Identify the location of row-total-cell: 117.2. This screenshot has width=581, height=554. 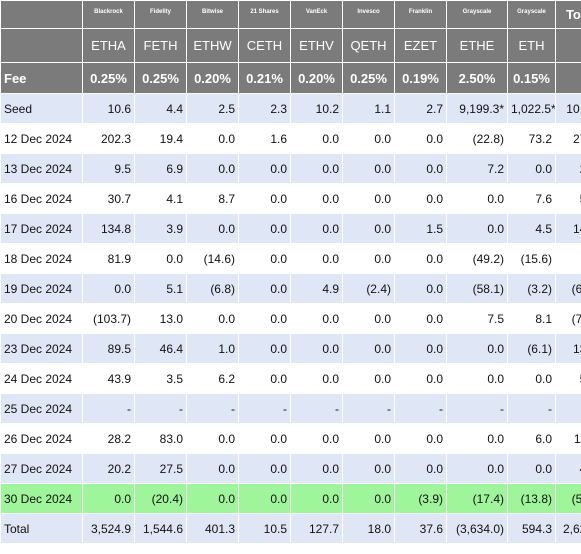
(568, 438).